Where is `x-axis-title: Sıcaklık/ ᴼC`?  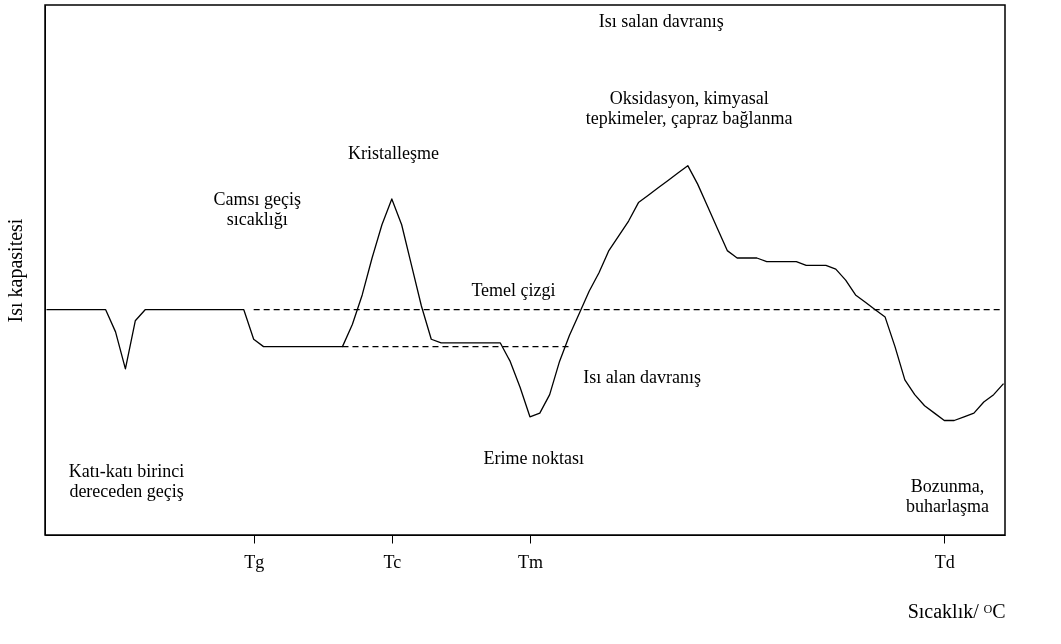
x-axis-title: Sıcaklık/ ᴼC is located at coordinates (956, 610).